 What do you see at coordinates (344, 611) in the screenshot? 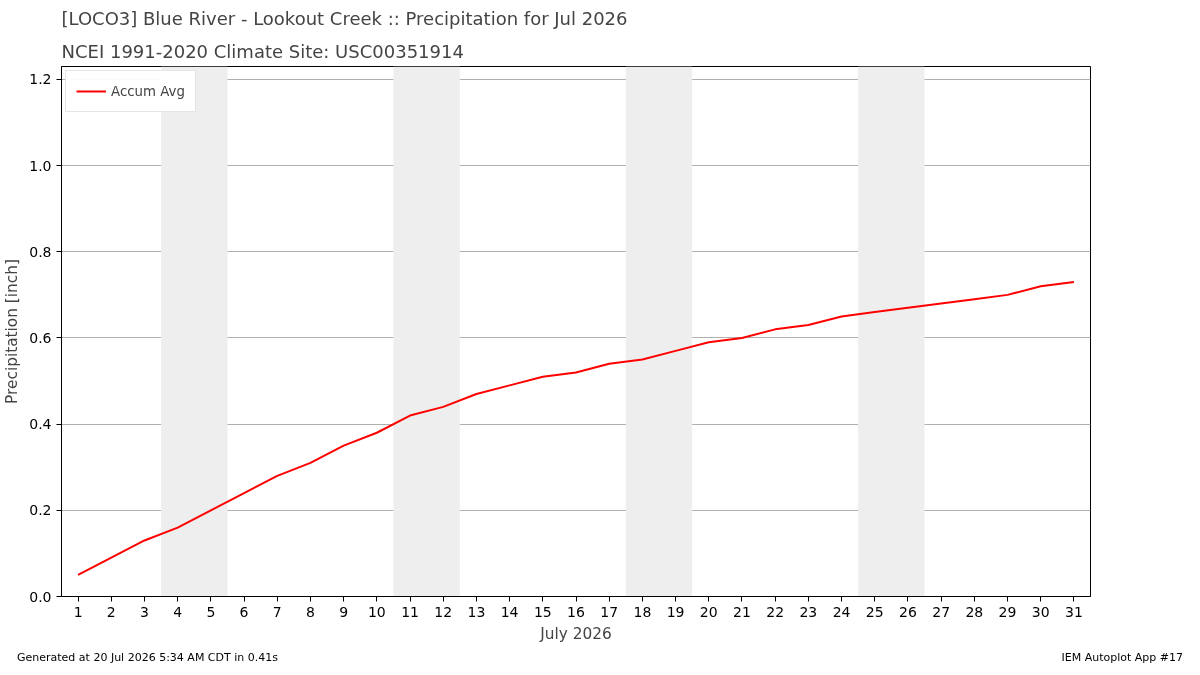
I see `x-tick-label: 9` at bounding box center [344, 611].